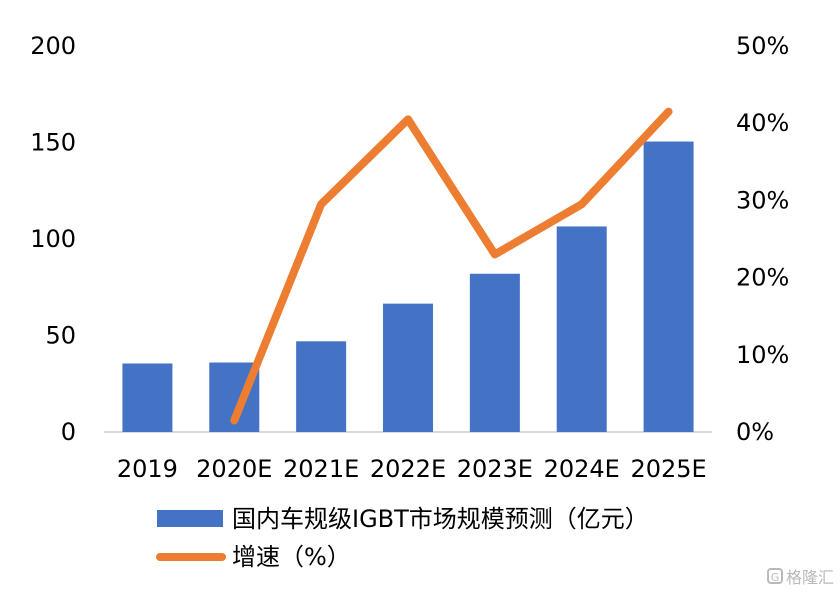  I want to click on right-tick-label: 20%, so click(762, 278).